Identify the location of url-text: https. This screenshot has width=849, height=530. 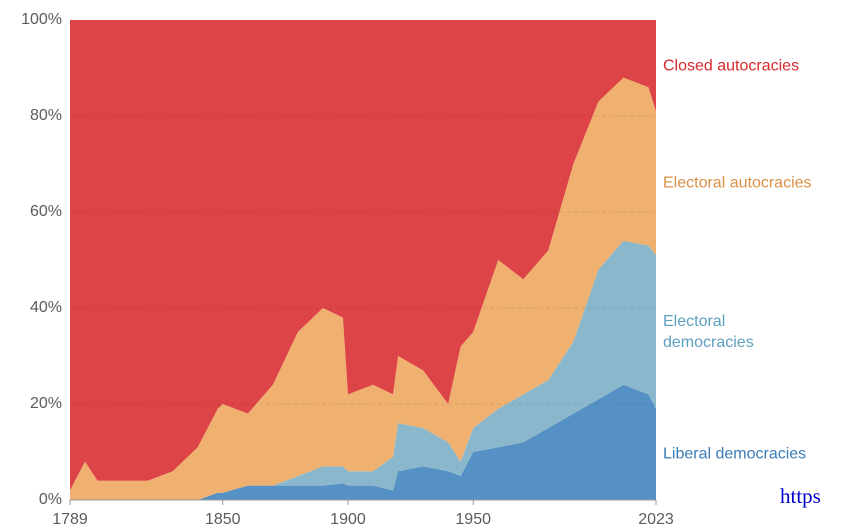
(800, 496).